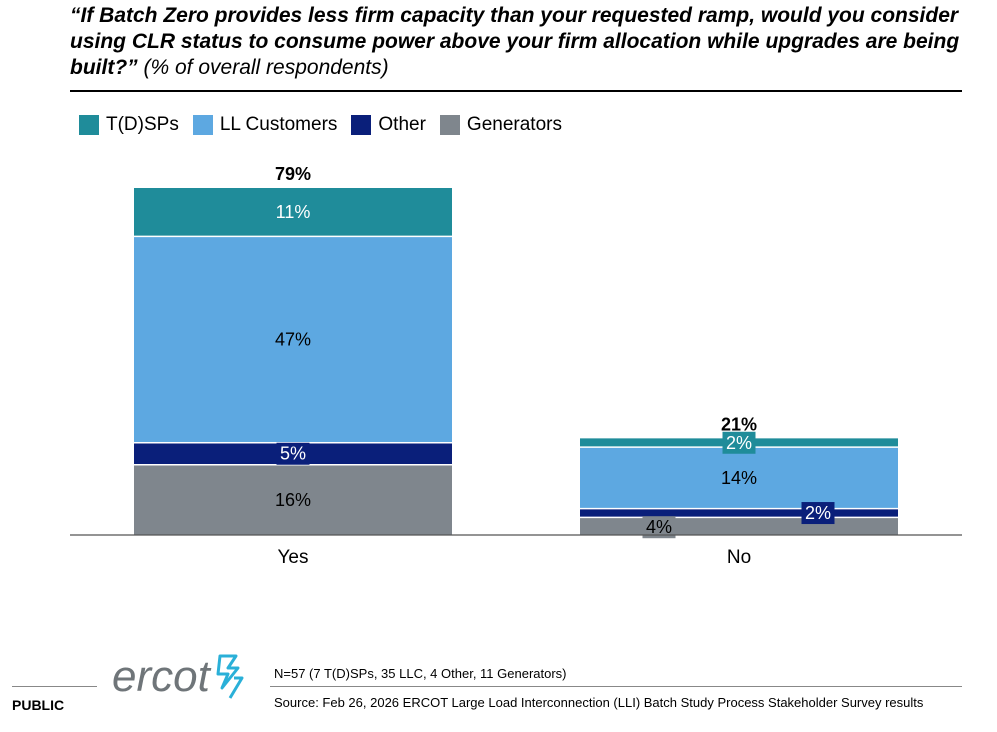 Image resolution: width=997 pixels, height=732 pixels. Describe the element at coordinates (739, 557) in the screenshot. I see `category-label-no: No` at that location.